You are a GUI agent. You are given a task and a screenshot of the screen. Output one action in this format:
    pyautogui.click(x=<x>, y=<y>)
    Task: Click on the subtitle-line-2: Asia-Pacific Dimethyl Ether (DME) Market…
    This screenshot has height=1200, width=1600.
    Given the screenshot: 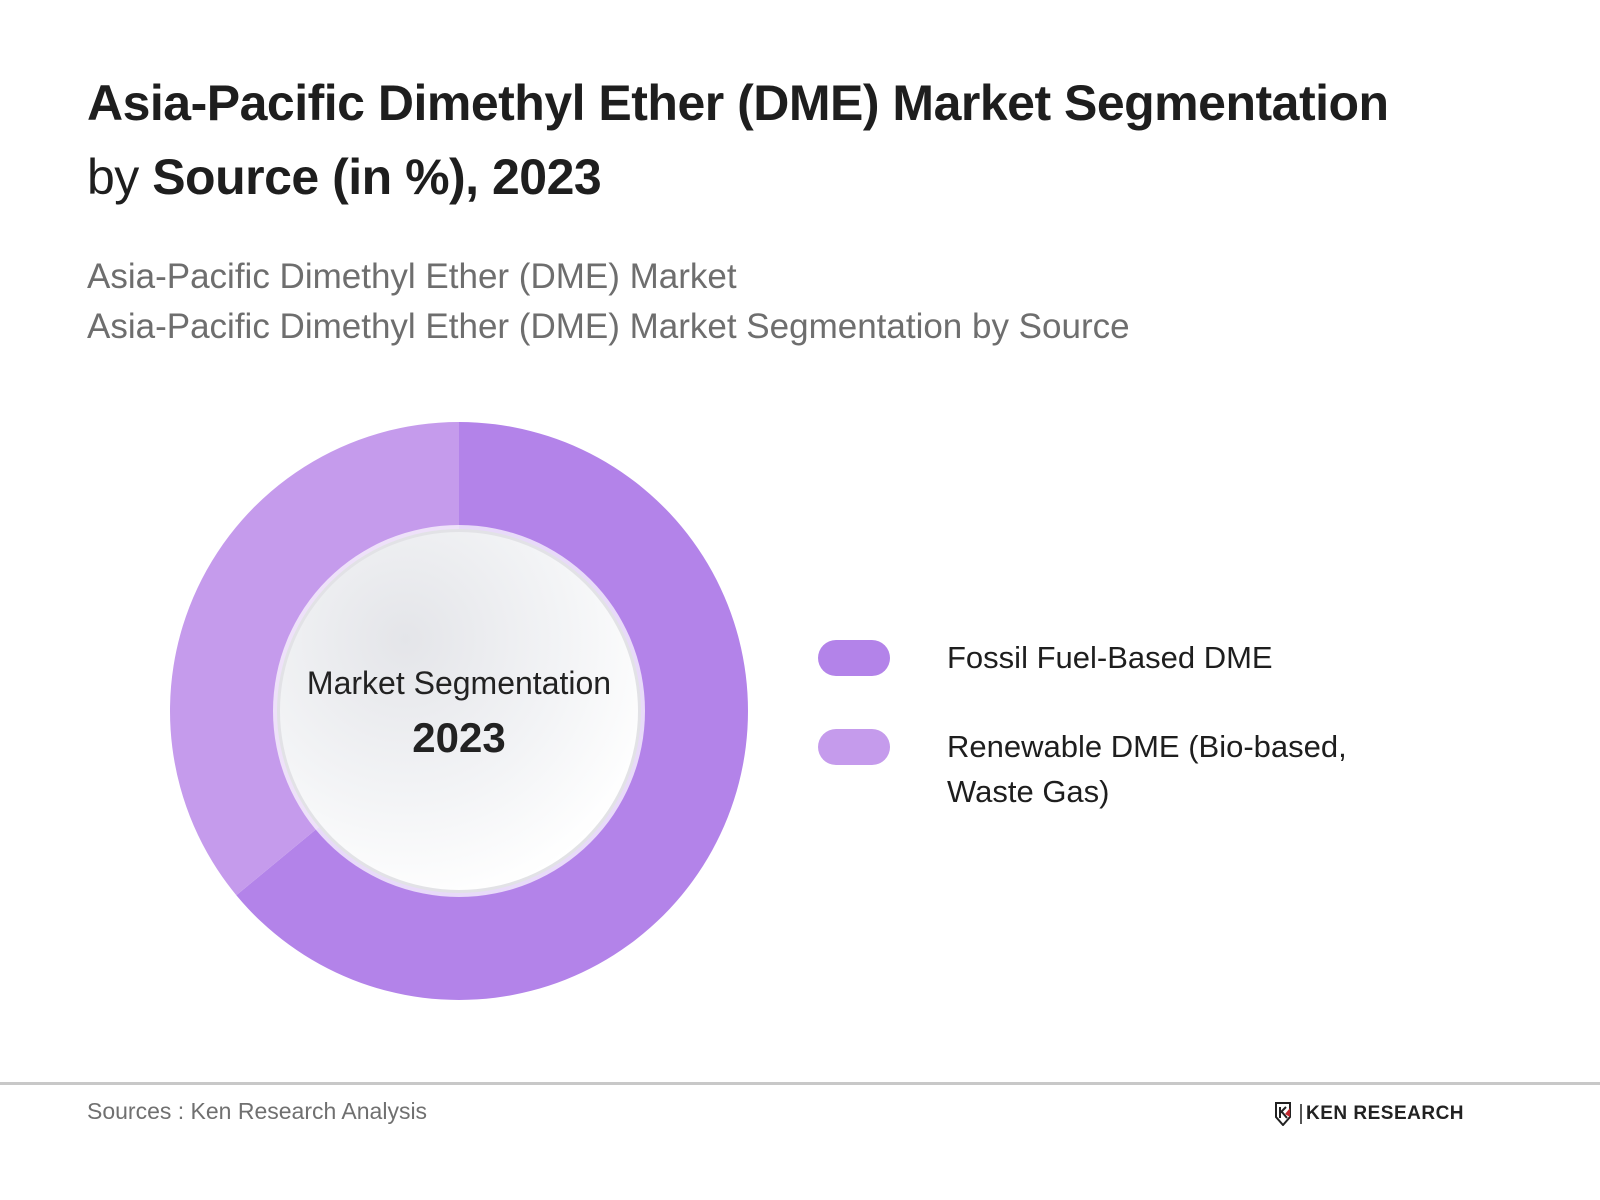 What is the action you would take?
    pyautogui.click(x=608, y=326)
    